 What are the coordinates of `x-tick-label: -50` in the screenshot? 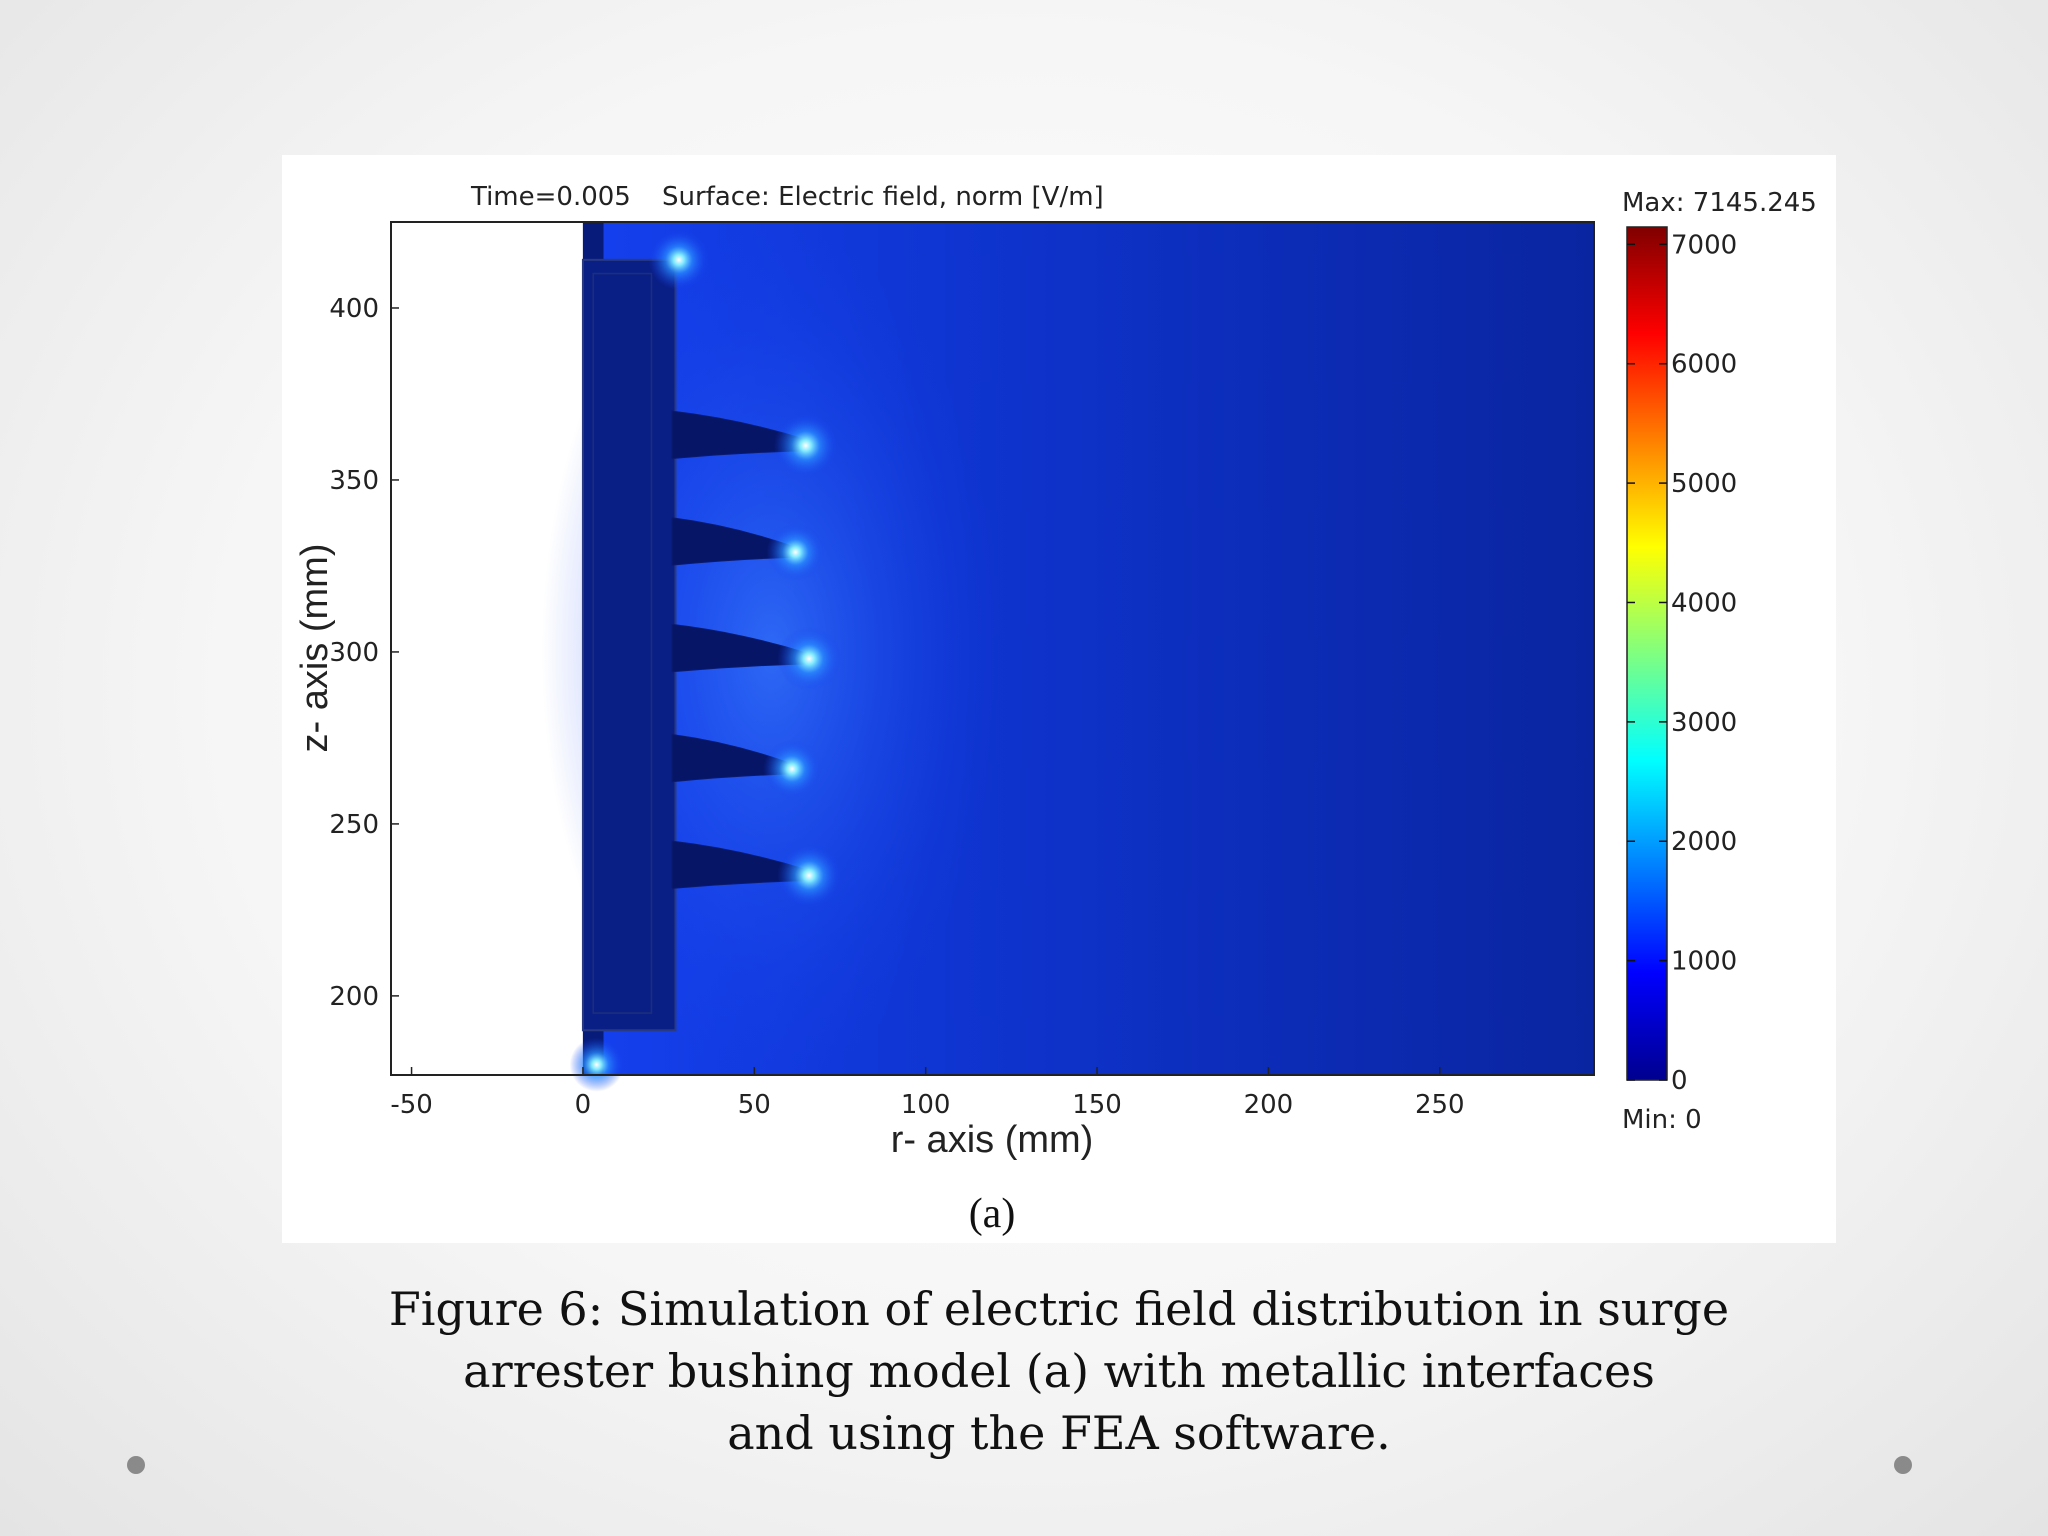 It's located at (411, 1105).